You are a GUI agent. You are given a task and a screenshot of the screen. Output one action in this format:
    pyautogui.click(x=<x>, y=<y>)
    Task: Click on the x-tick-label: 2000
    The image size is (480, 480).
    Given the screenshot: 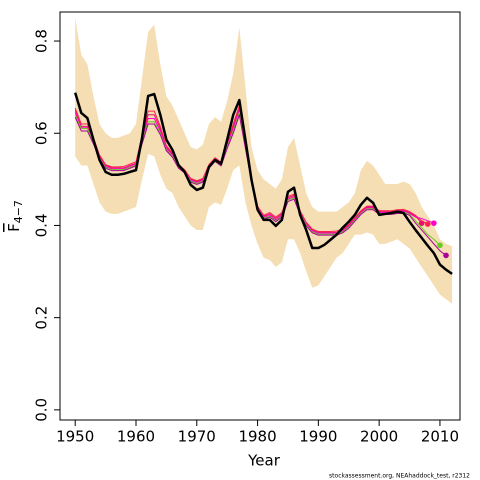 What is the action you would take?
    pyautogui.click(x=379, y=437)
    